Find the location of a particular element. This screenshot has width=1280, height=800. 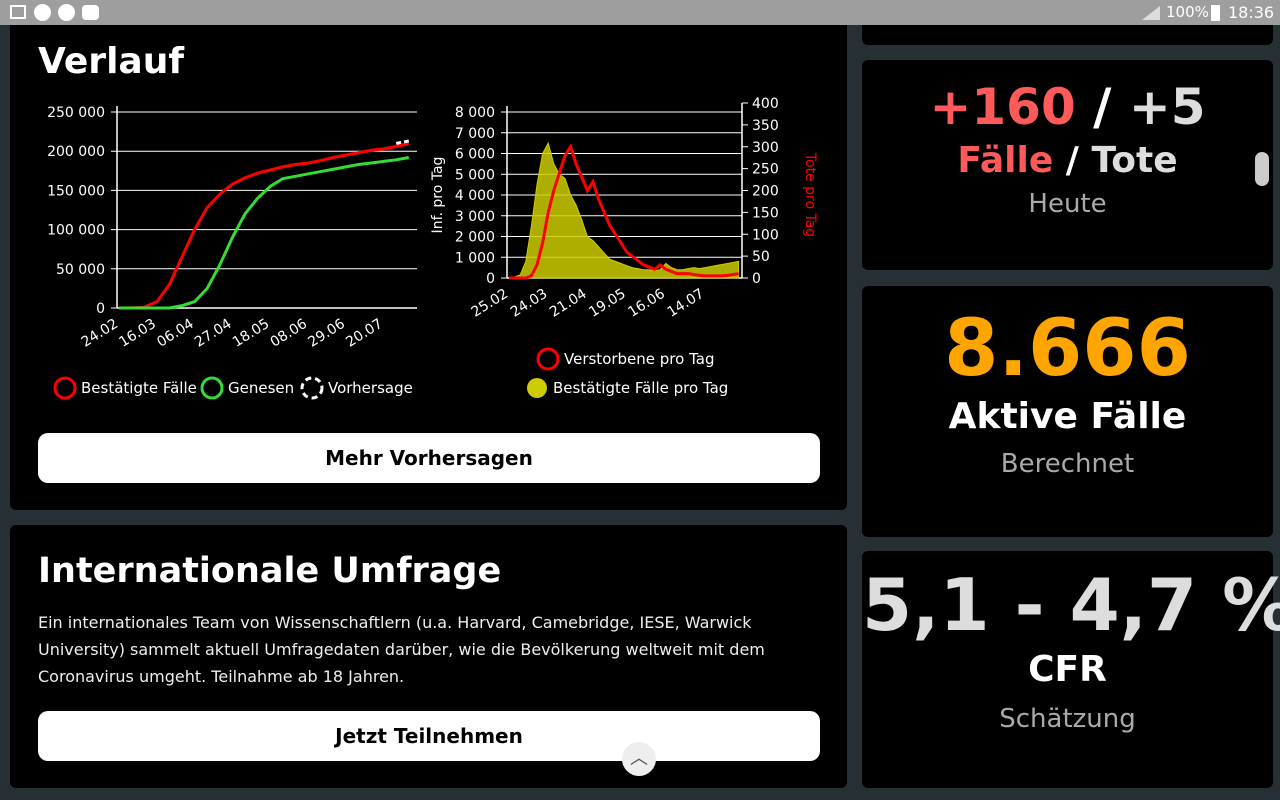

y-tick-label: 150 000 is located at coordinates (76, 191).